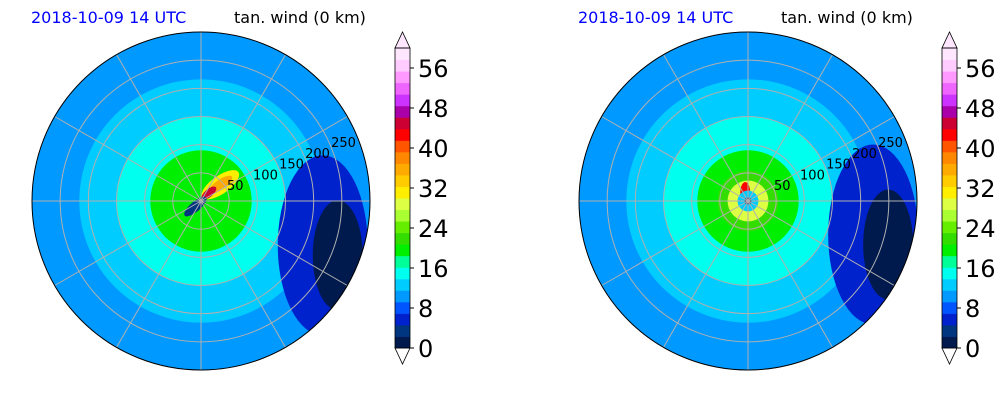 This screenshot has height=401, width=1007. I want to click on radial-tick-label: 100, so click(812, 175).